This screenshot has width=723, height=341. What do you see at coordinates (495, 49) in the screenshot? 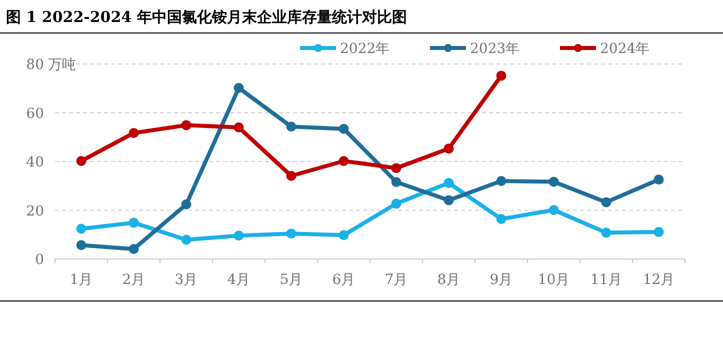
I see `legend-label: 2023年` at bounding box center [495, 49].